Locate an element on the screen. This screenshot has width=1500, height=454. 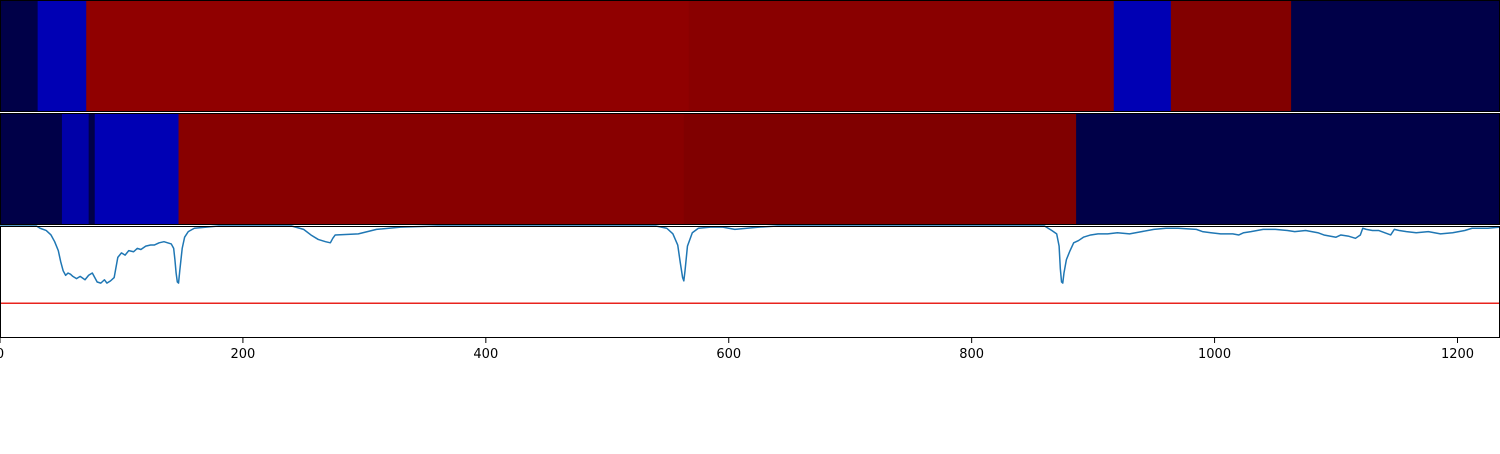
x-tick-label: 800 is located at coordinates (971, 354).